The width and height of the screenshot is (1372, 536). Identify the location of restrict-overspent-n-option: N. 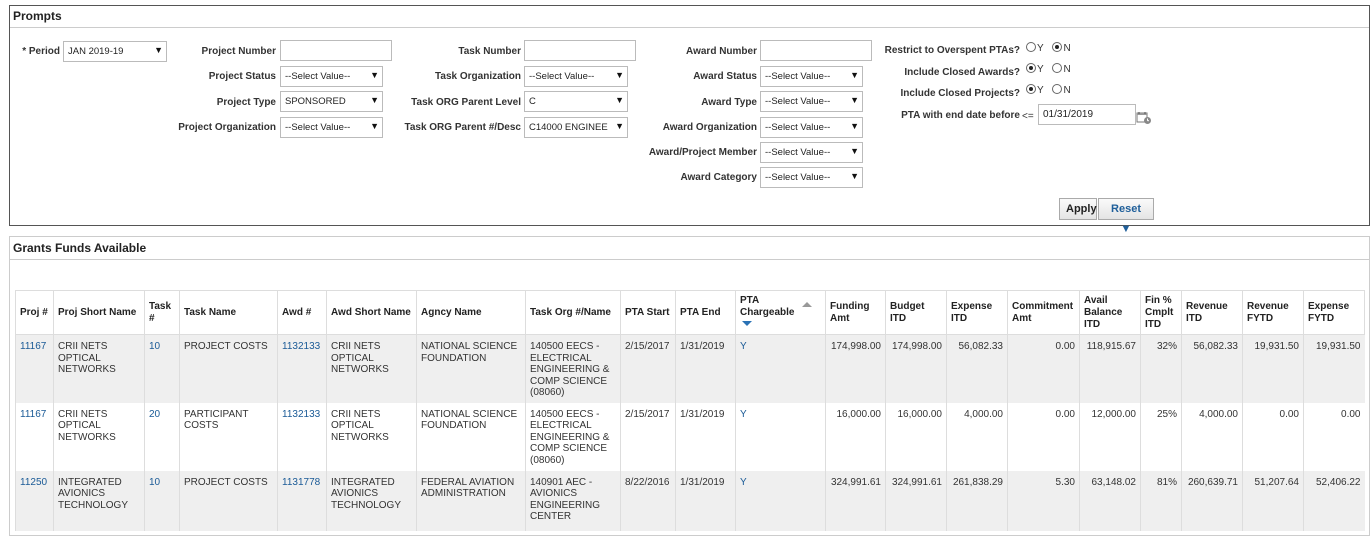
(1061, 48).